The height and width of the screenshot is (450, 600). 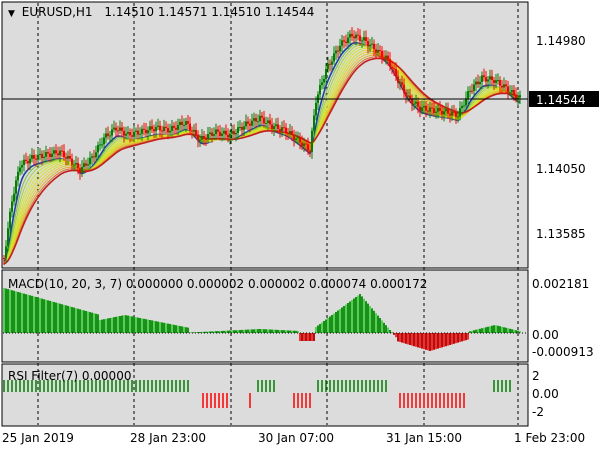 I want to click on time-label: 31 Jan 15:00, so click(x=424, y=438).